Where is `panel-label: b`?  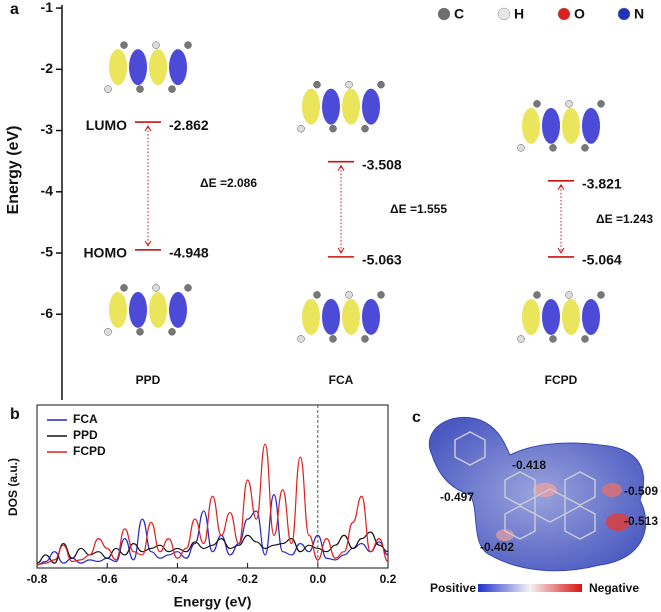 panel-label: b is located at coordinates (15, 414).